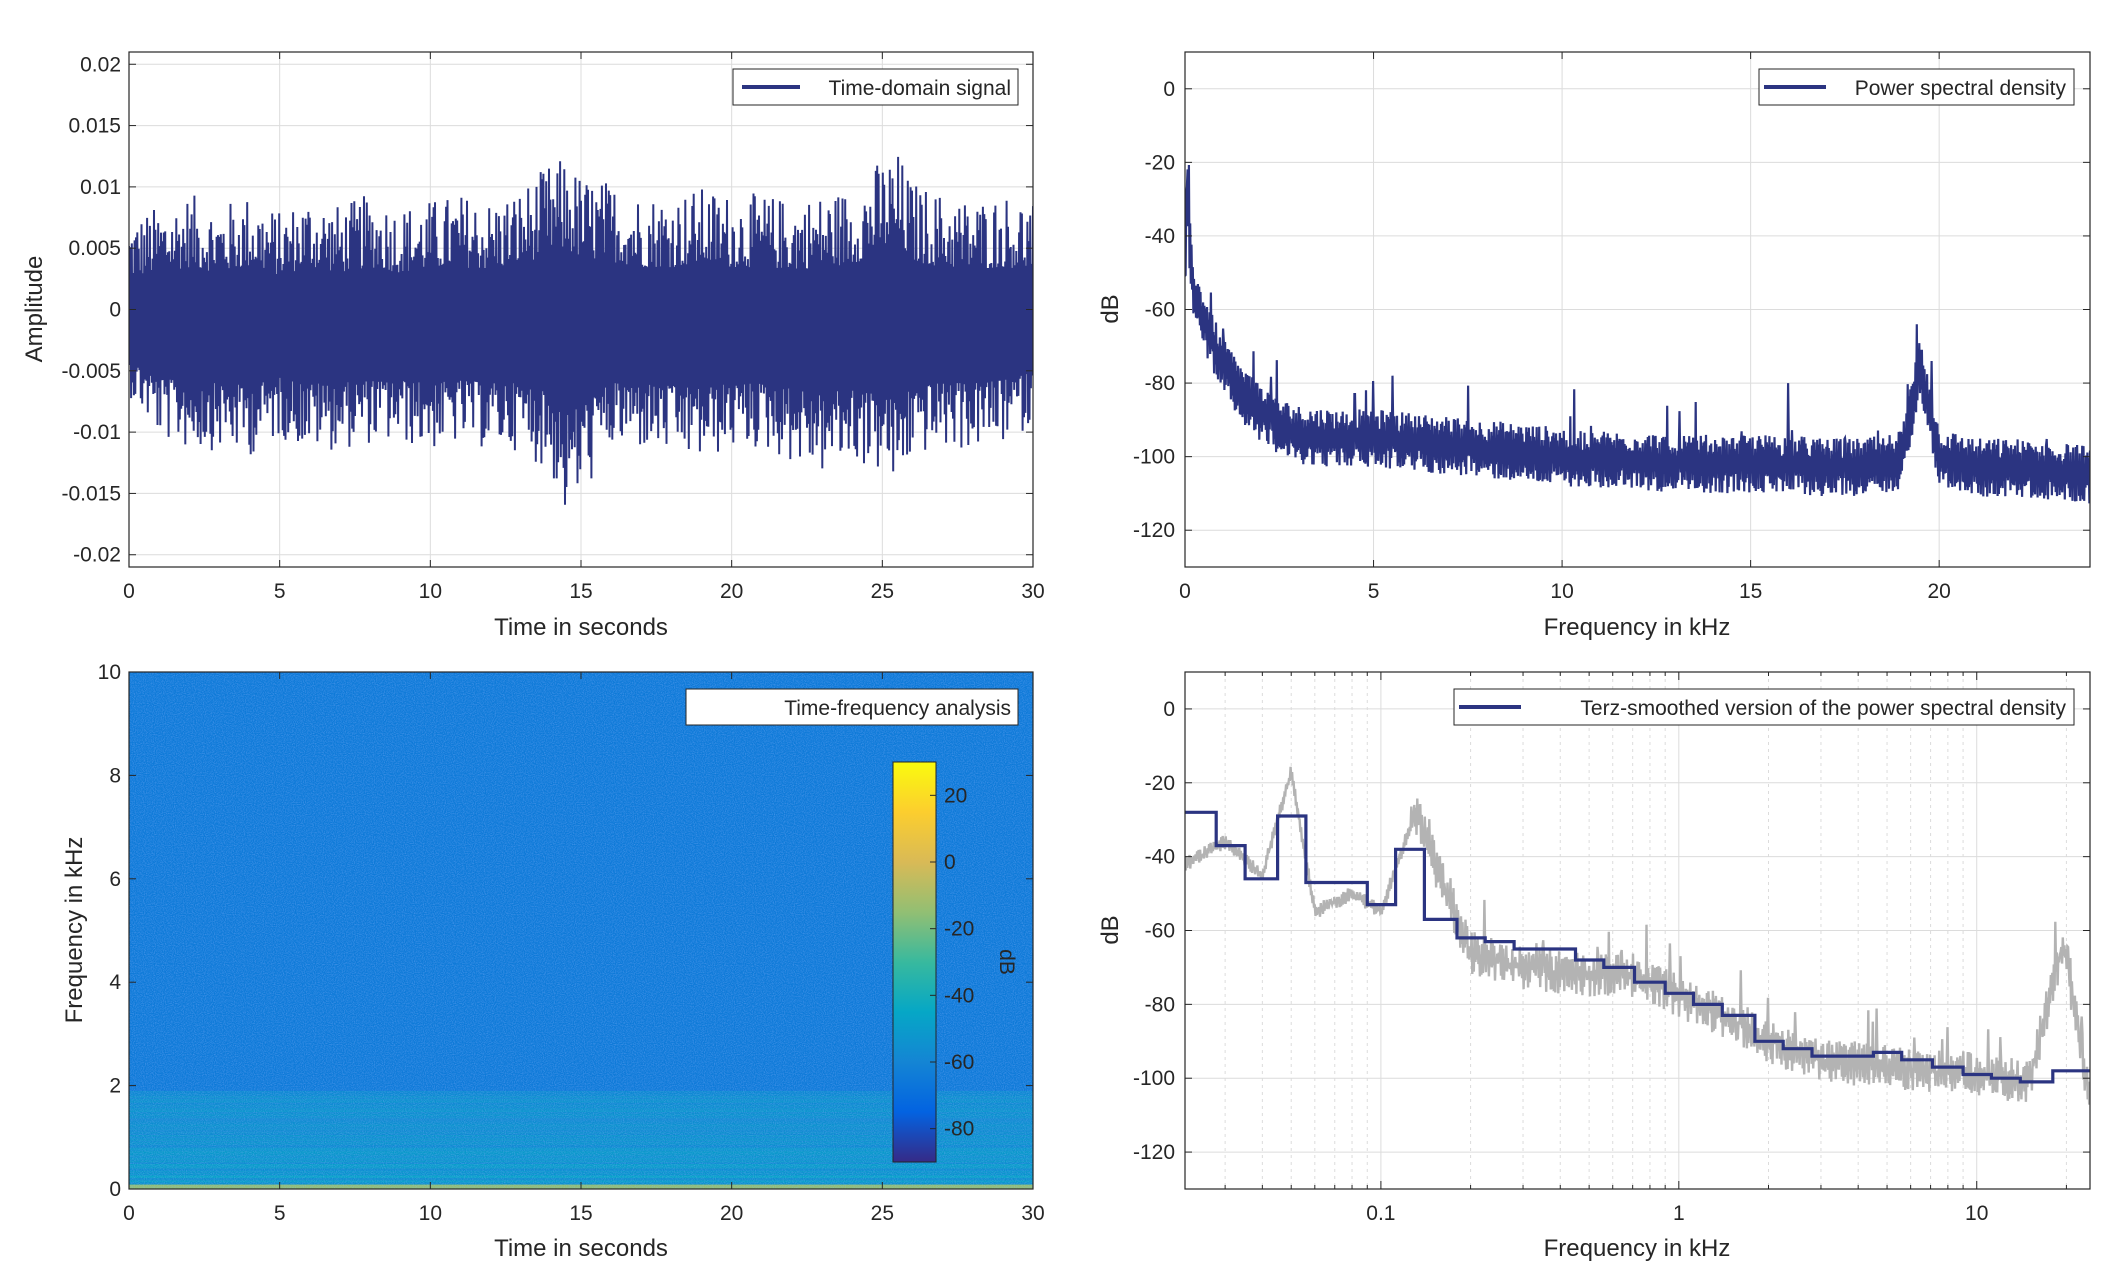 This screenshot has height=1276, width=2126. I want to click on time-domain-ylabel: Amplitude, so click(34, 309).